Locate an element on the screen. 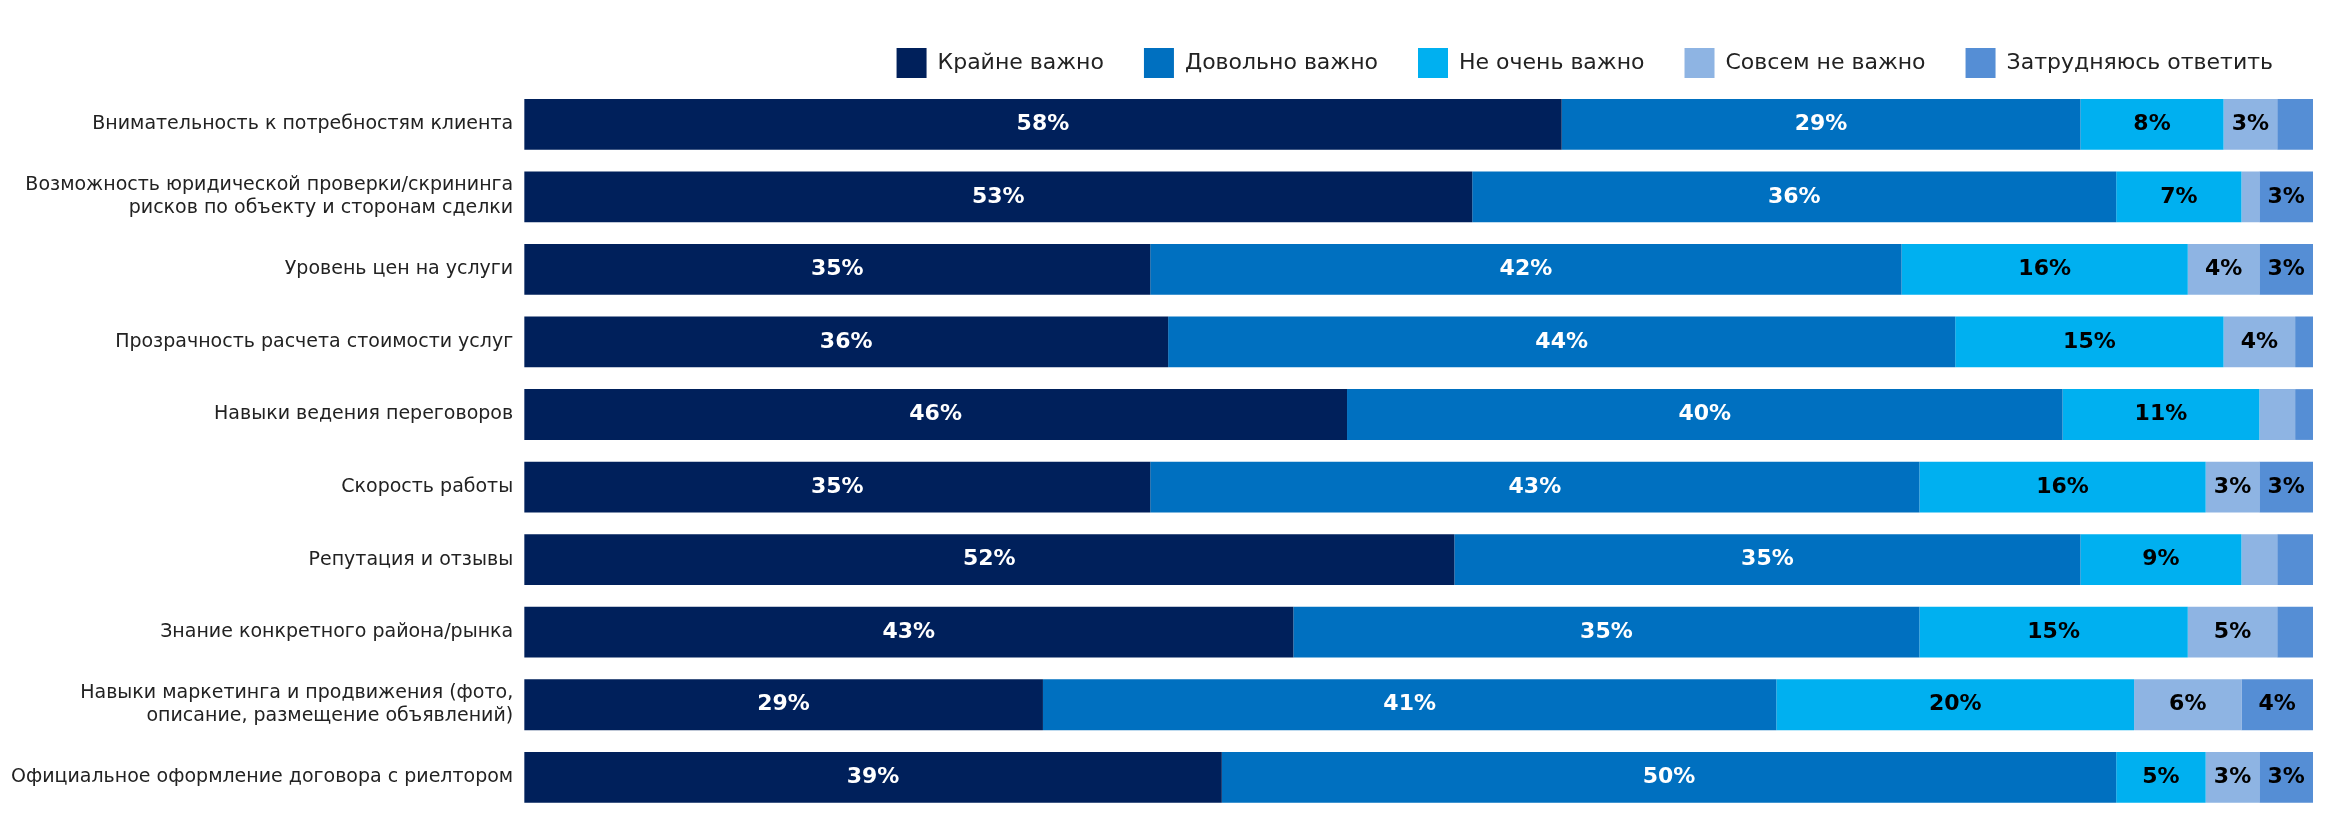 The width and height of the screenshot is (2331, 836). data-label: 42% is located at coordinates (1526, 268).